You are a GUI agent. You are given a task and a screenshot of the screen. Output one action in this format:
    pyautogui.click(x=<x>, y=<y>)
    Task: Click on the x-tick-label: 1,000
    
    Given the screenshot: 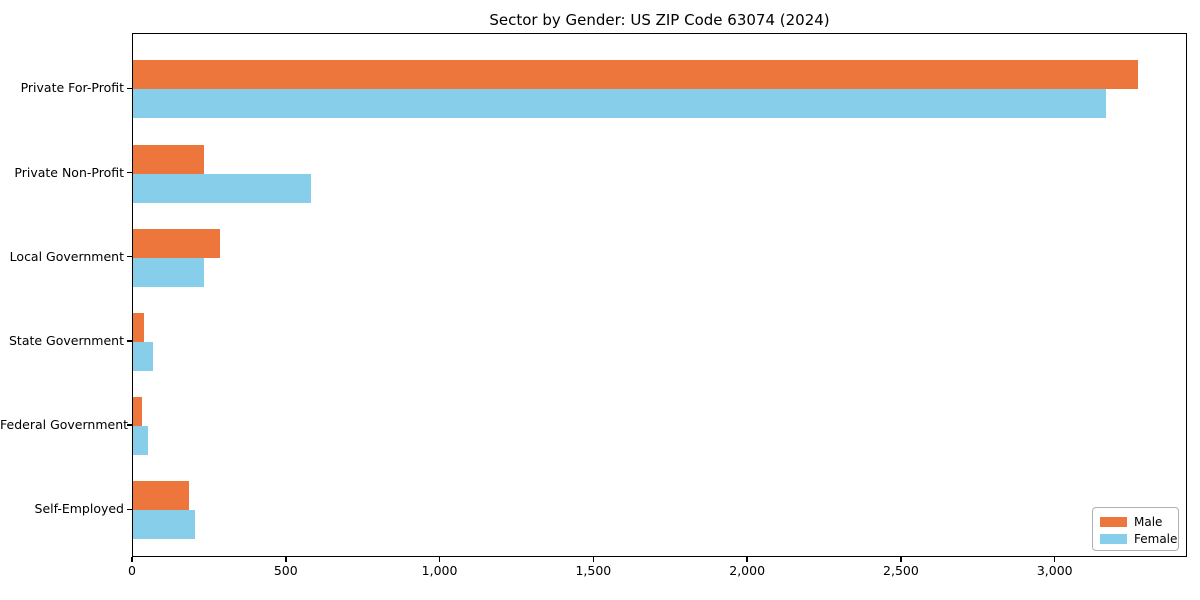 What is the action you would take?
    pyautogui.click(x=439, y=570)
    